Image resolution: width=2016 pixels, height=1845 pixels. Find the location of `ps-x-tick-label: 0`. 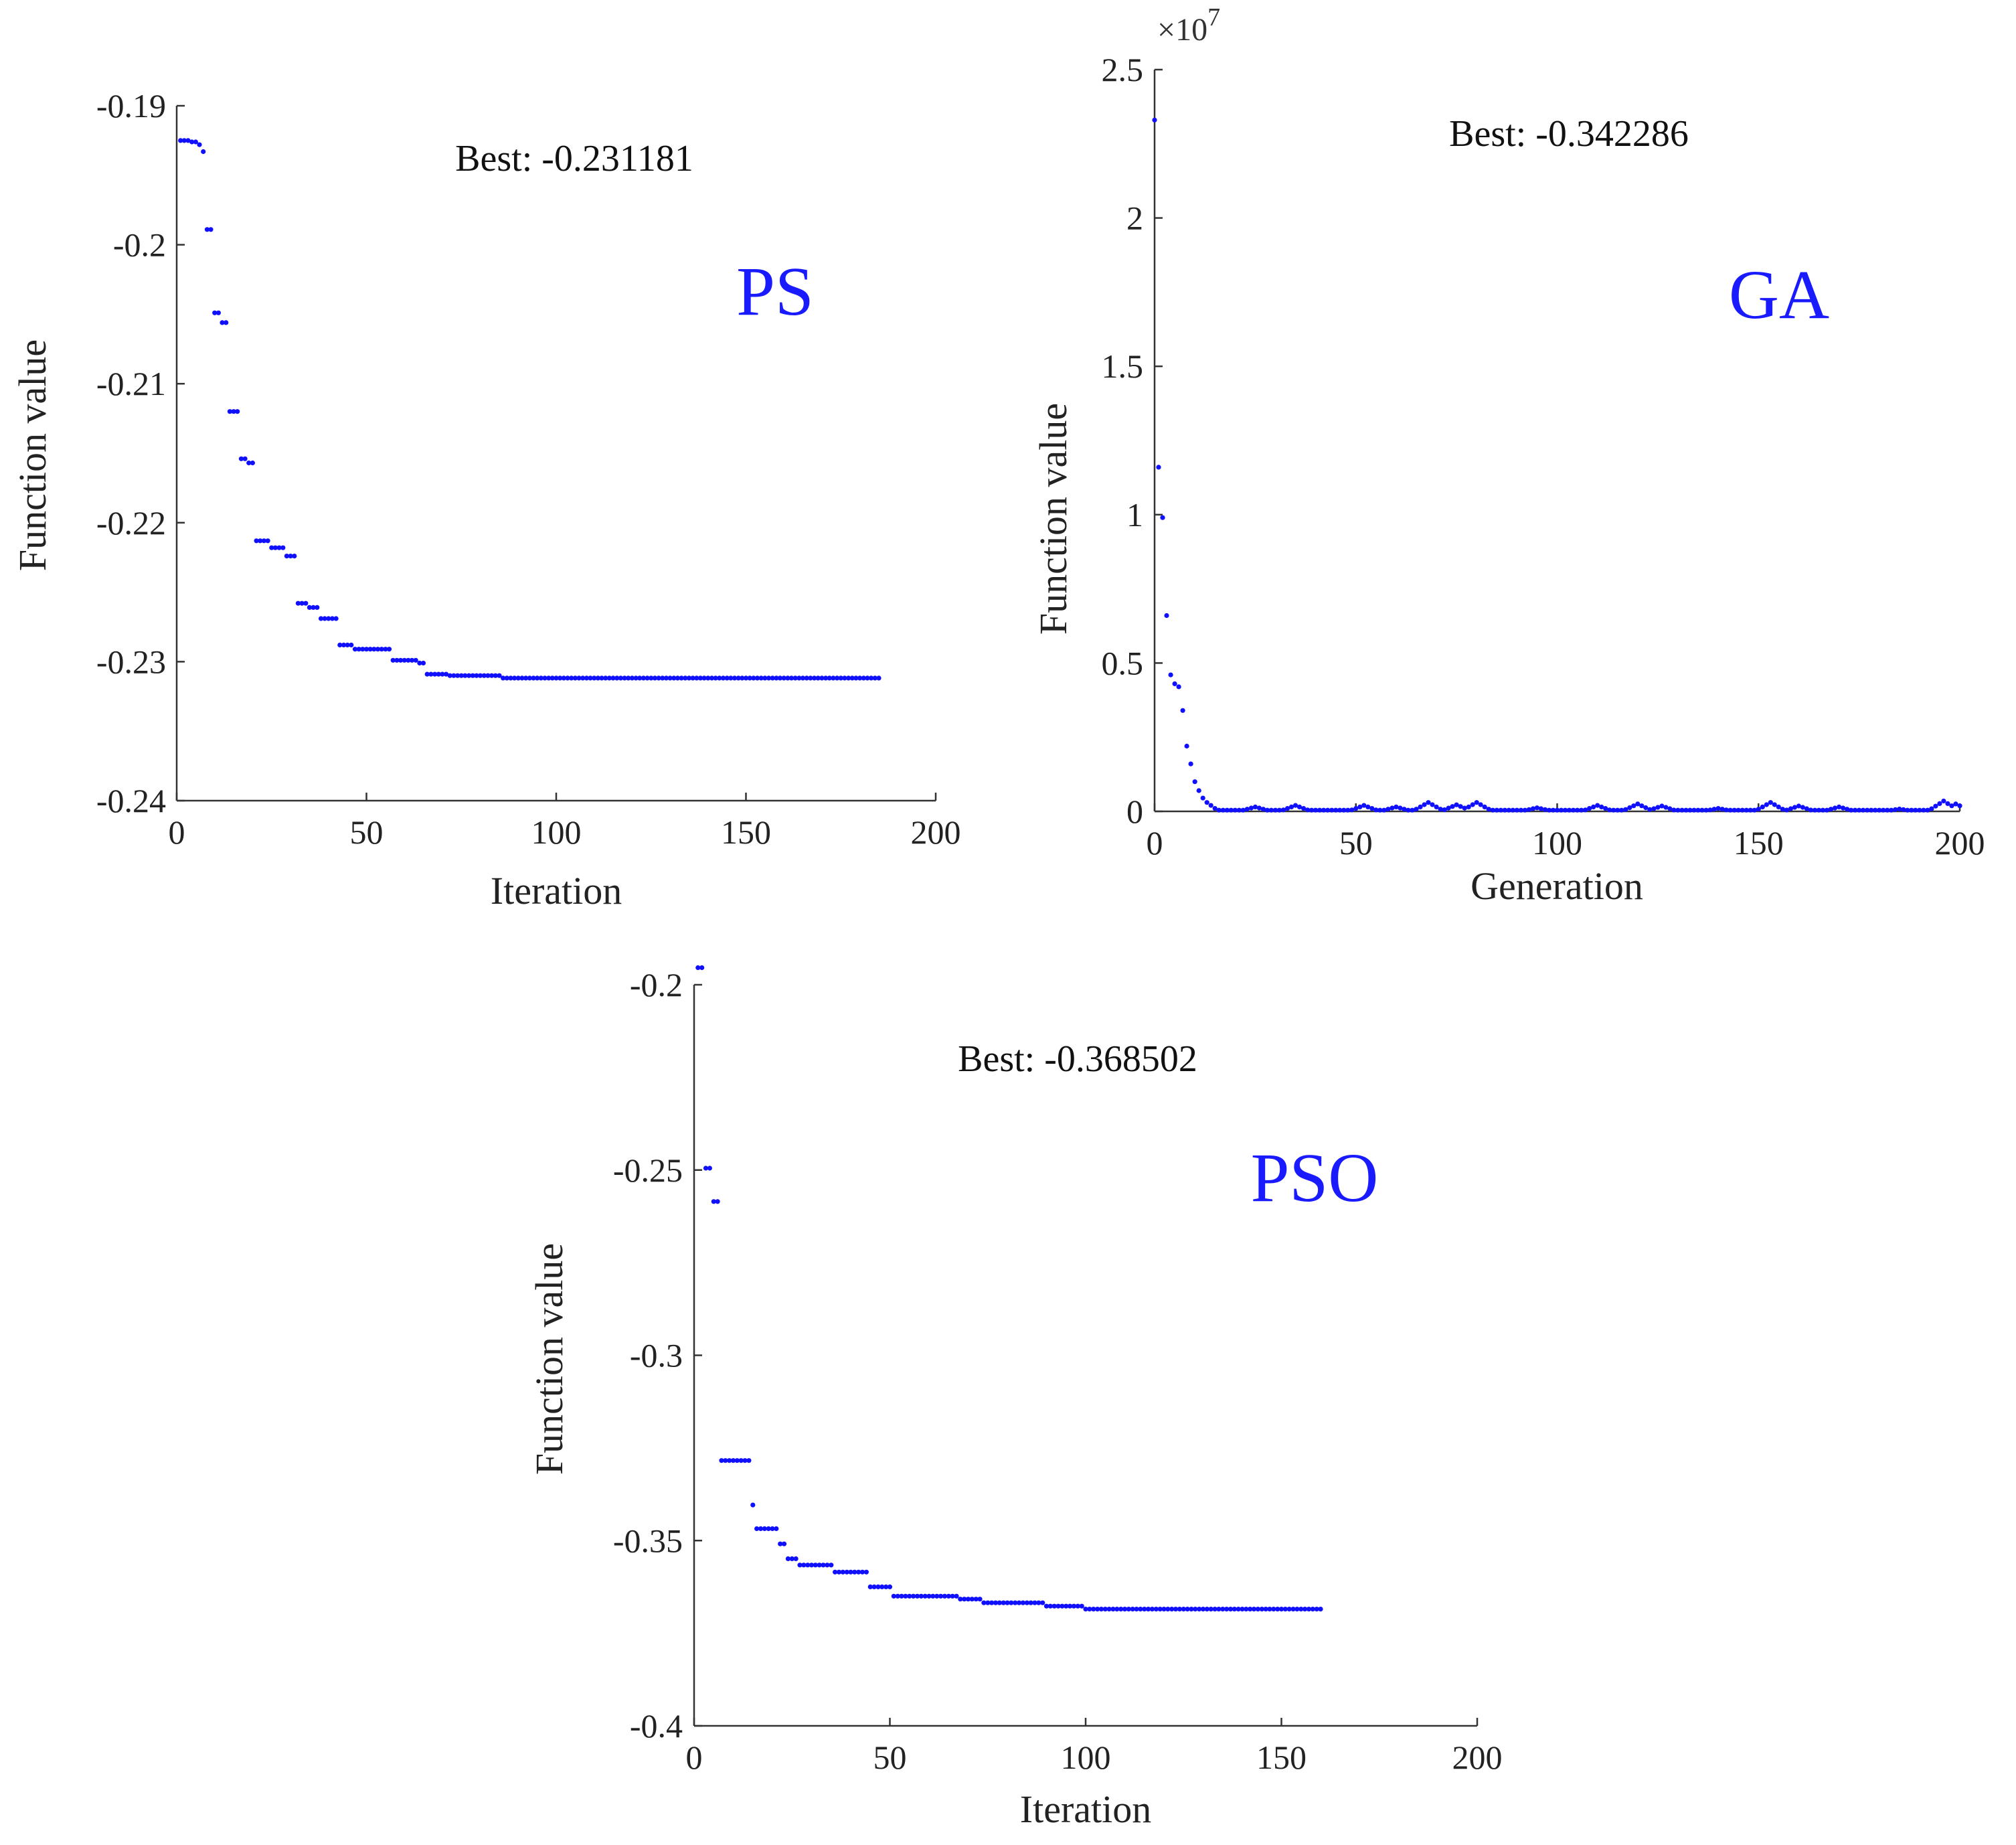

ps-x-tick-label: 0 is located at coordinates (177, 832).